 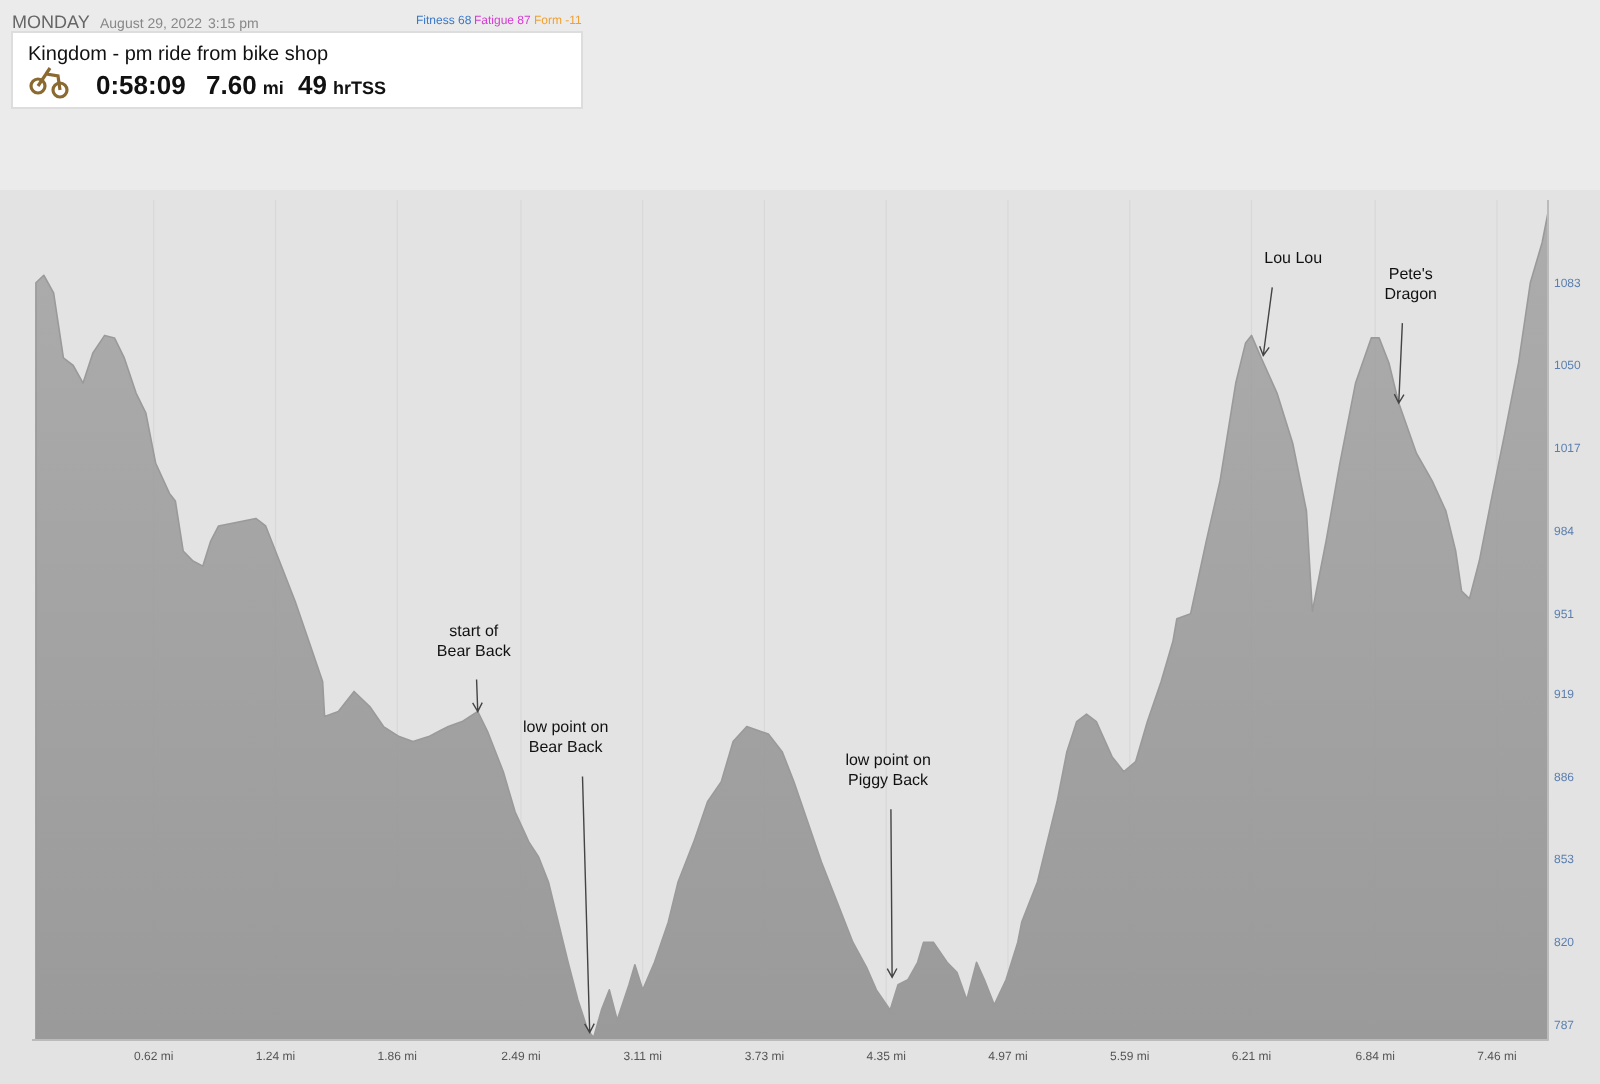 What do you see at coordinates (1293, 258) in the screenshot?
I see `annotation: Lou Lou` at bounding box center [1293, 258].